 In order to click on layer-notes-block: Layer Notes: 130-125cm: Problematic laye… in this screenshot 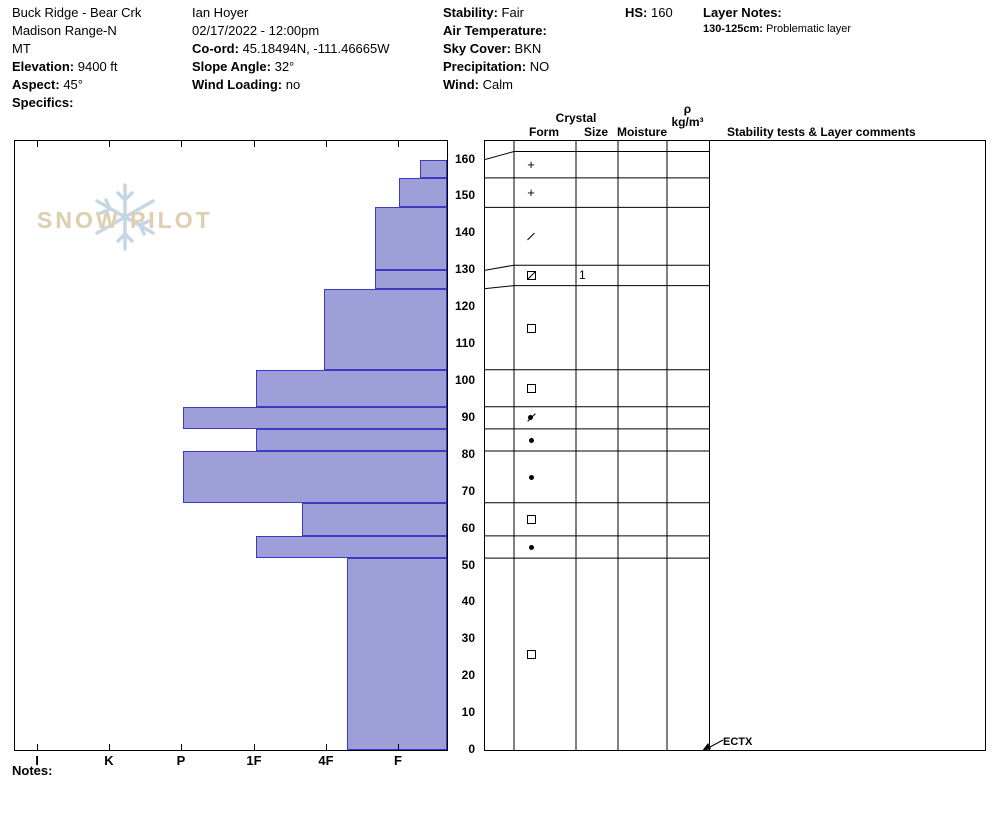, I will do `click(777, 20)`.